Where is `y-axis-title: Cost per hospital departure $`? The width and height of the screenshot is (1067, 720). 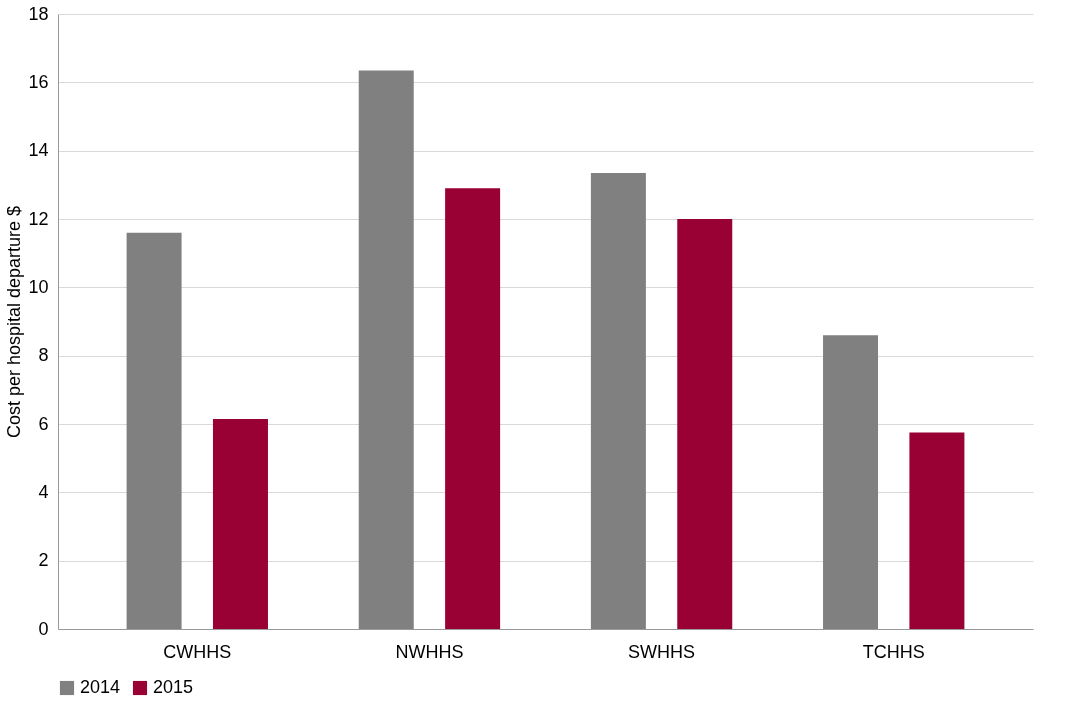 y-axis-title: Cost per hospital departure $ is located at coordinates (14, 322).